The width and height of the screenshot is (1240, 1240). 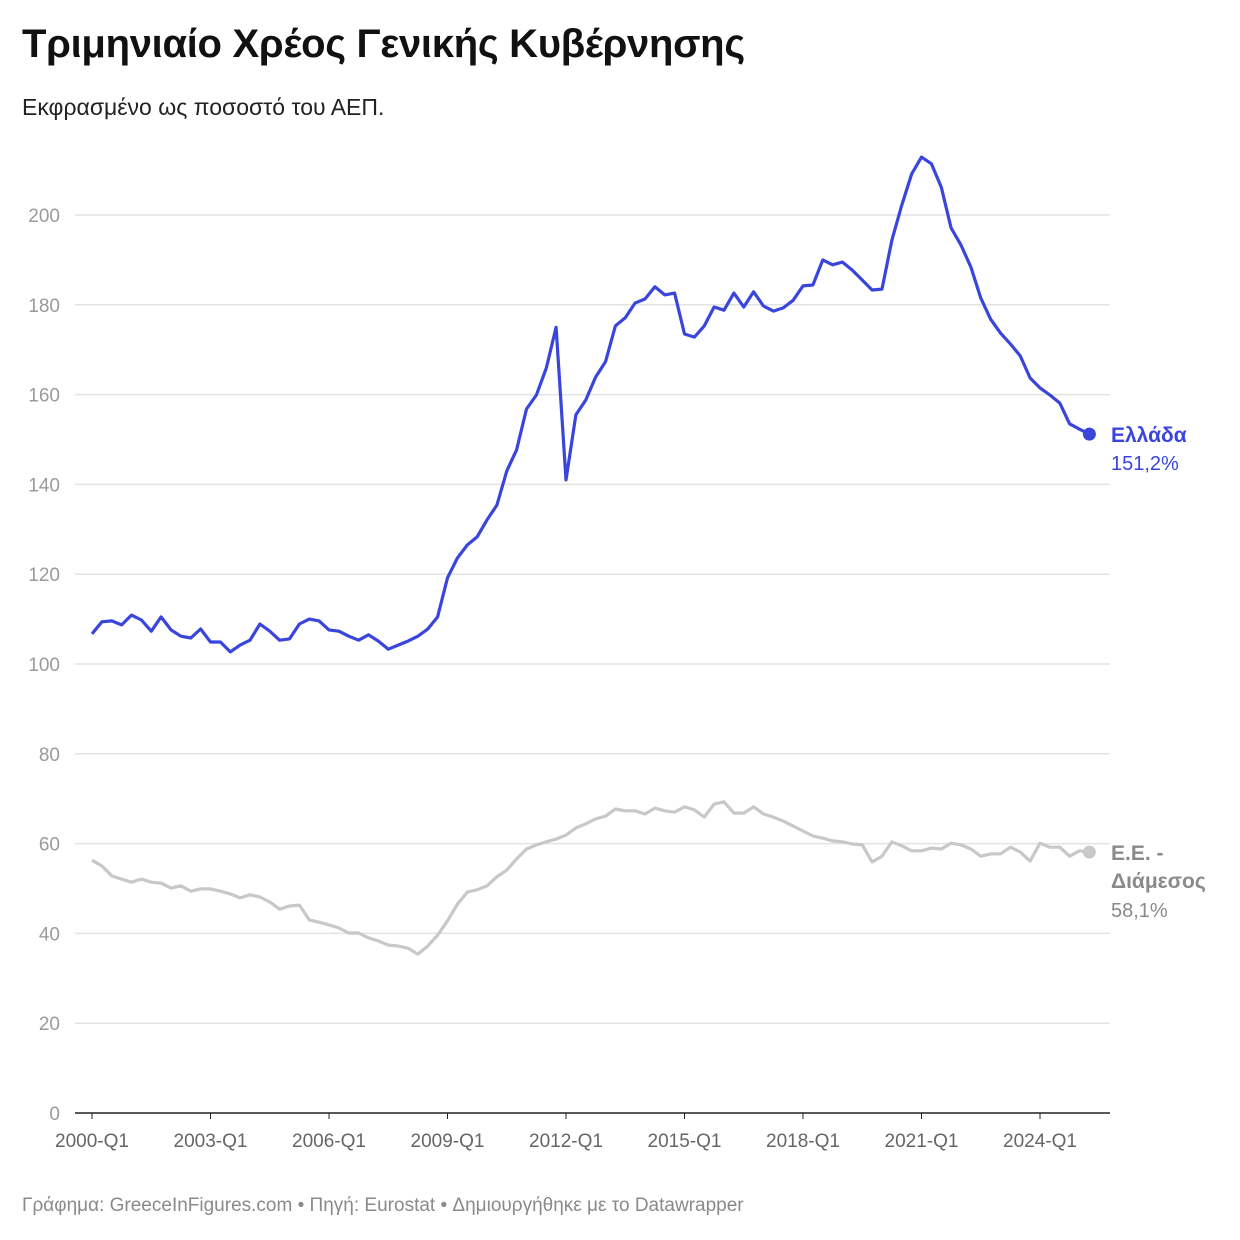 I want to click on series-label-name: Ε.Ε. -, so click(x=1137, y=853).